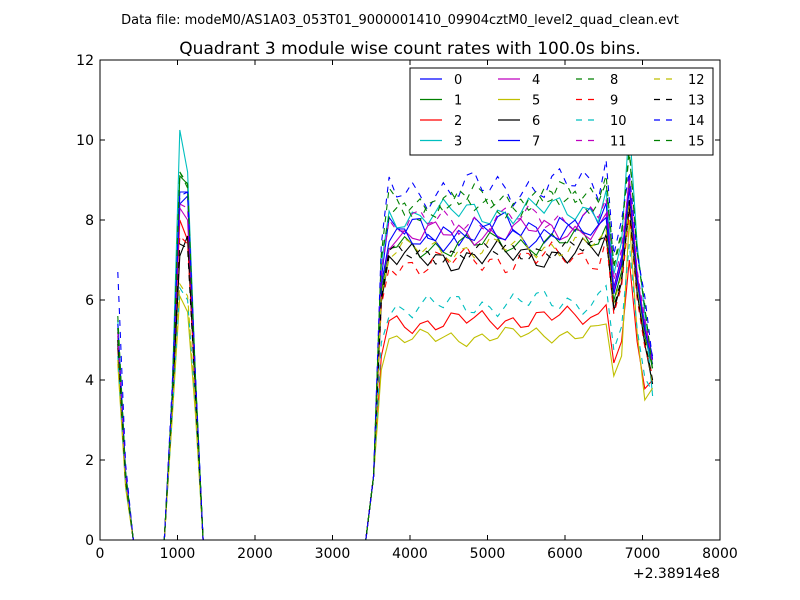  Describe the element at coordinates (458, 121) in the screenshot. I see `legend-label-2: 2` at that location.